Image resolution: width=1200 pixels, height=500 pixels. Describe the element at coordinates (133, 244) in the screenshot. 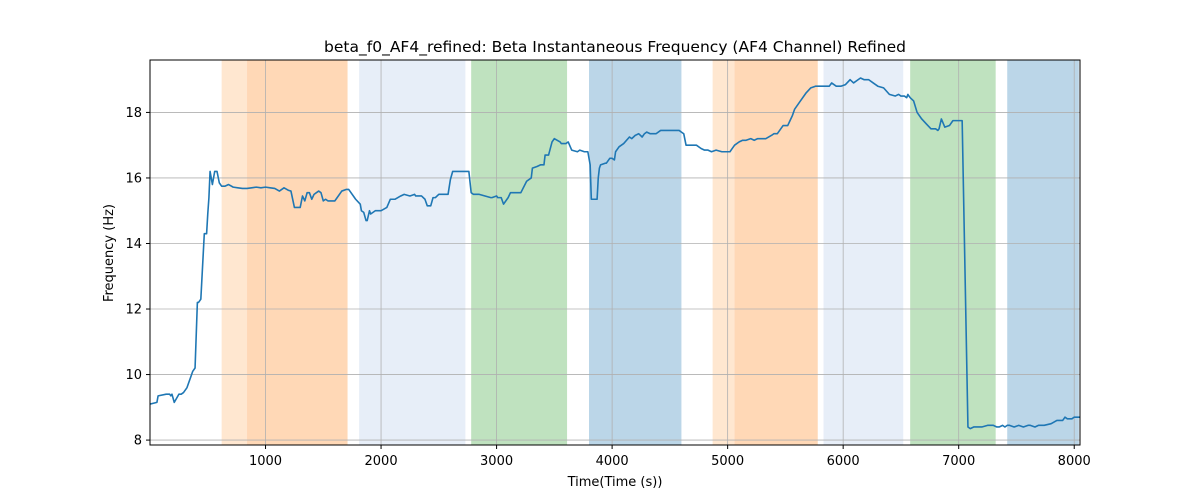

I see `y-tick-label: 14` at that location.